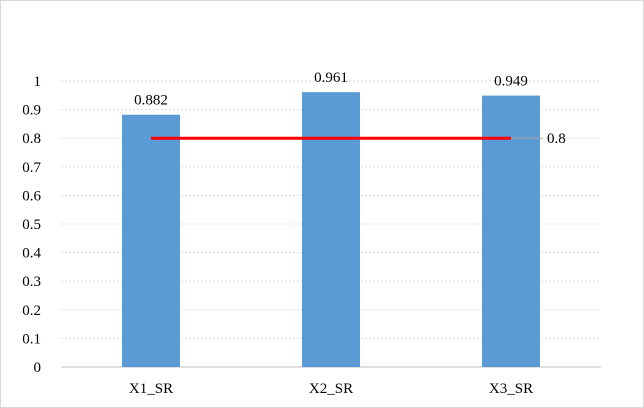 The width and height of the screenshot is (644, 408). Describe the element at coordinates (38, 82) in the screenshot. I see `y-tick-label: 1` at that location.